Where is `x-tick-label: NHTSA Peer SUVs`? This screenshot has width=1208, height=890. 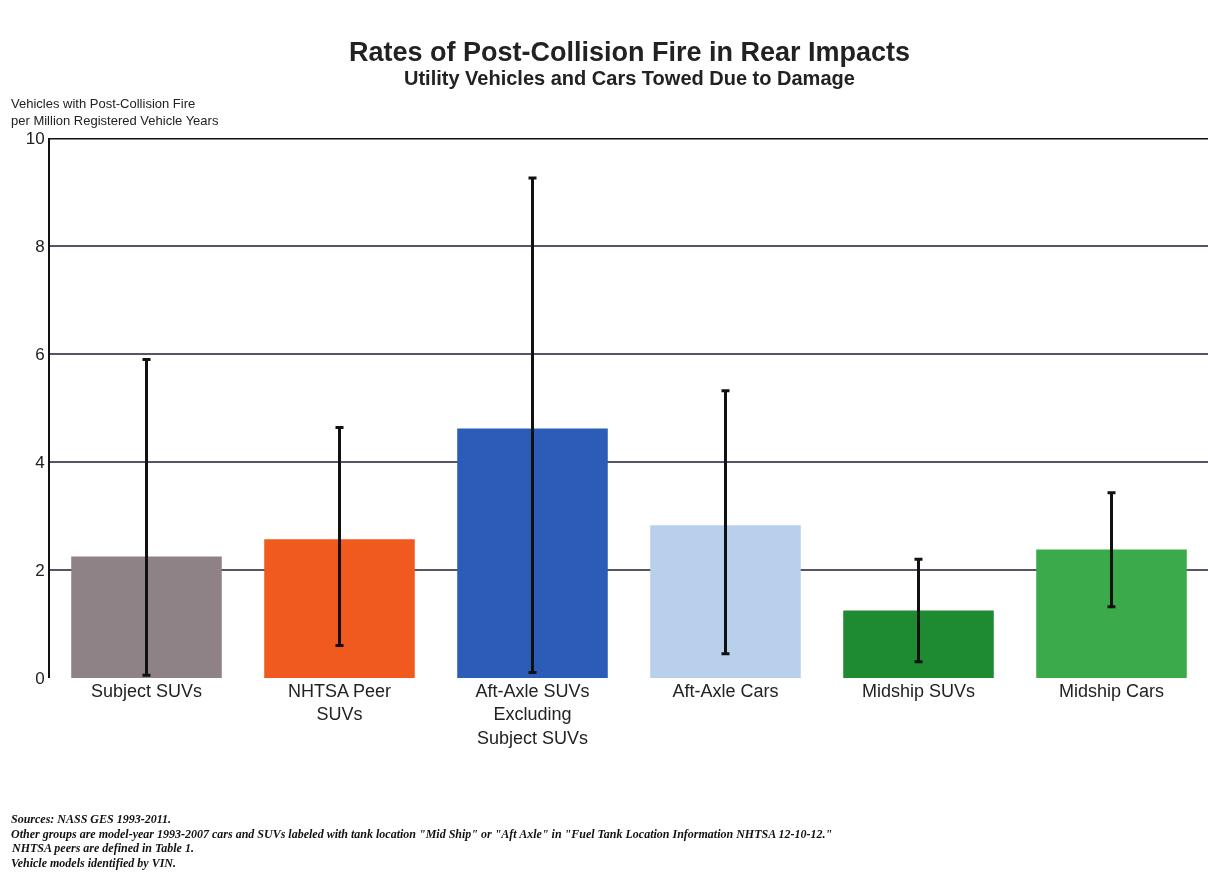 x-tick-label: NHTSA Peer SUVs is located at coordinates (339, 703).